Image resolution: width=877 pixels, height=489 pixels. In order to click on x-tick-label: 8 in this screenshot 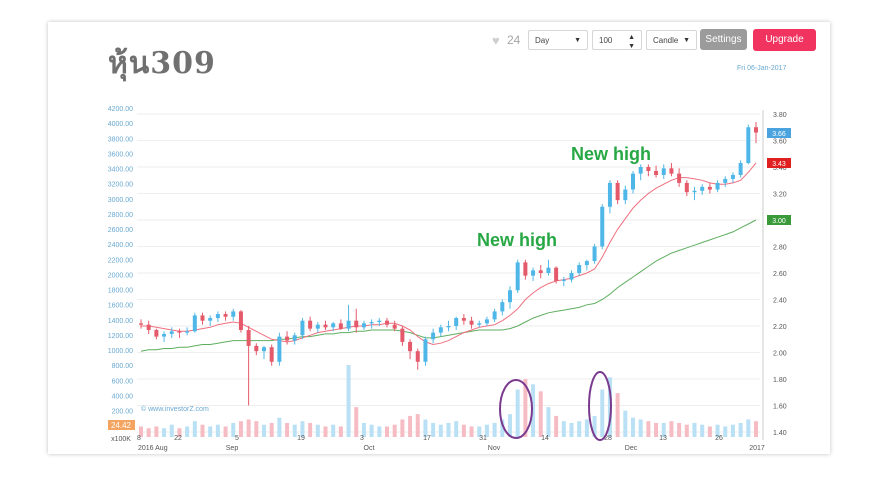, I will do `click(139, 438)`.